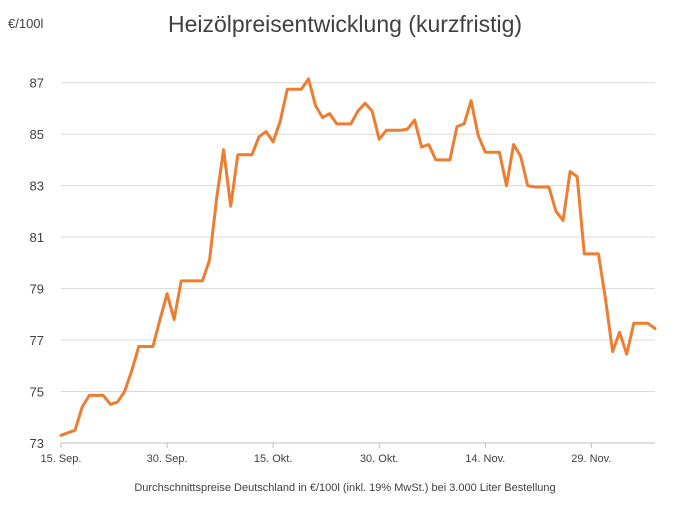 This screenshot has width=690, height=512. Describe the element at coordinates (37, 186) in the screenshot. I see `y-tick-label: 83` at that location.